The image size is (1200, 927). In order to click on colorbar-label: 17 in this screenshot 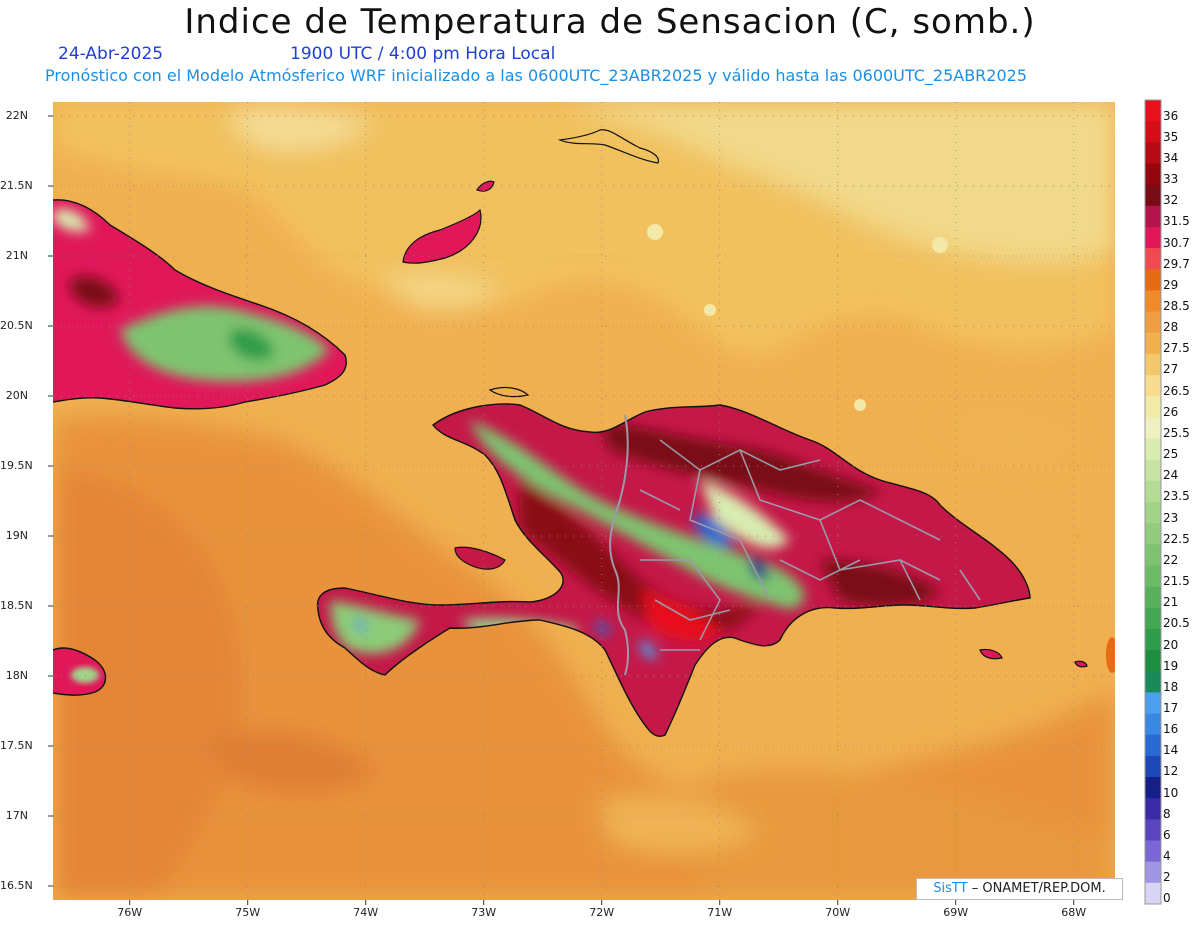, I will do `click(1171, 708)`.